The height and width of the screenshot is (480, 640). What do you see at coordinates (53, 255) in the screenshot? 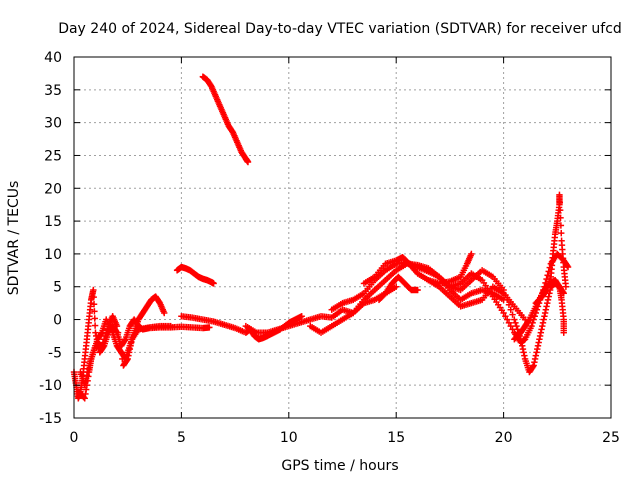
I see `y-tick-label: 10` at bounding box center [53, 255].